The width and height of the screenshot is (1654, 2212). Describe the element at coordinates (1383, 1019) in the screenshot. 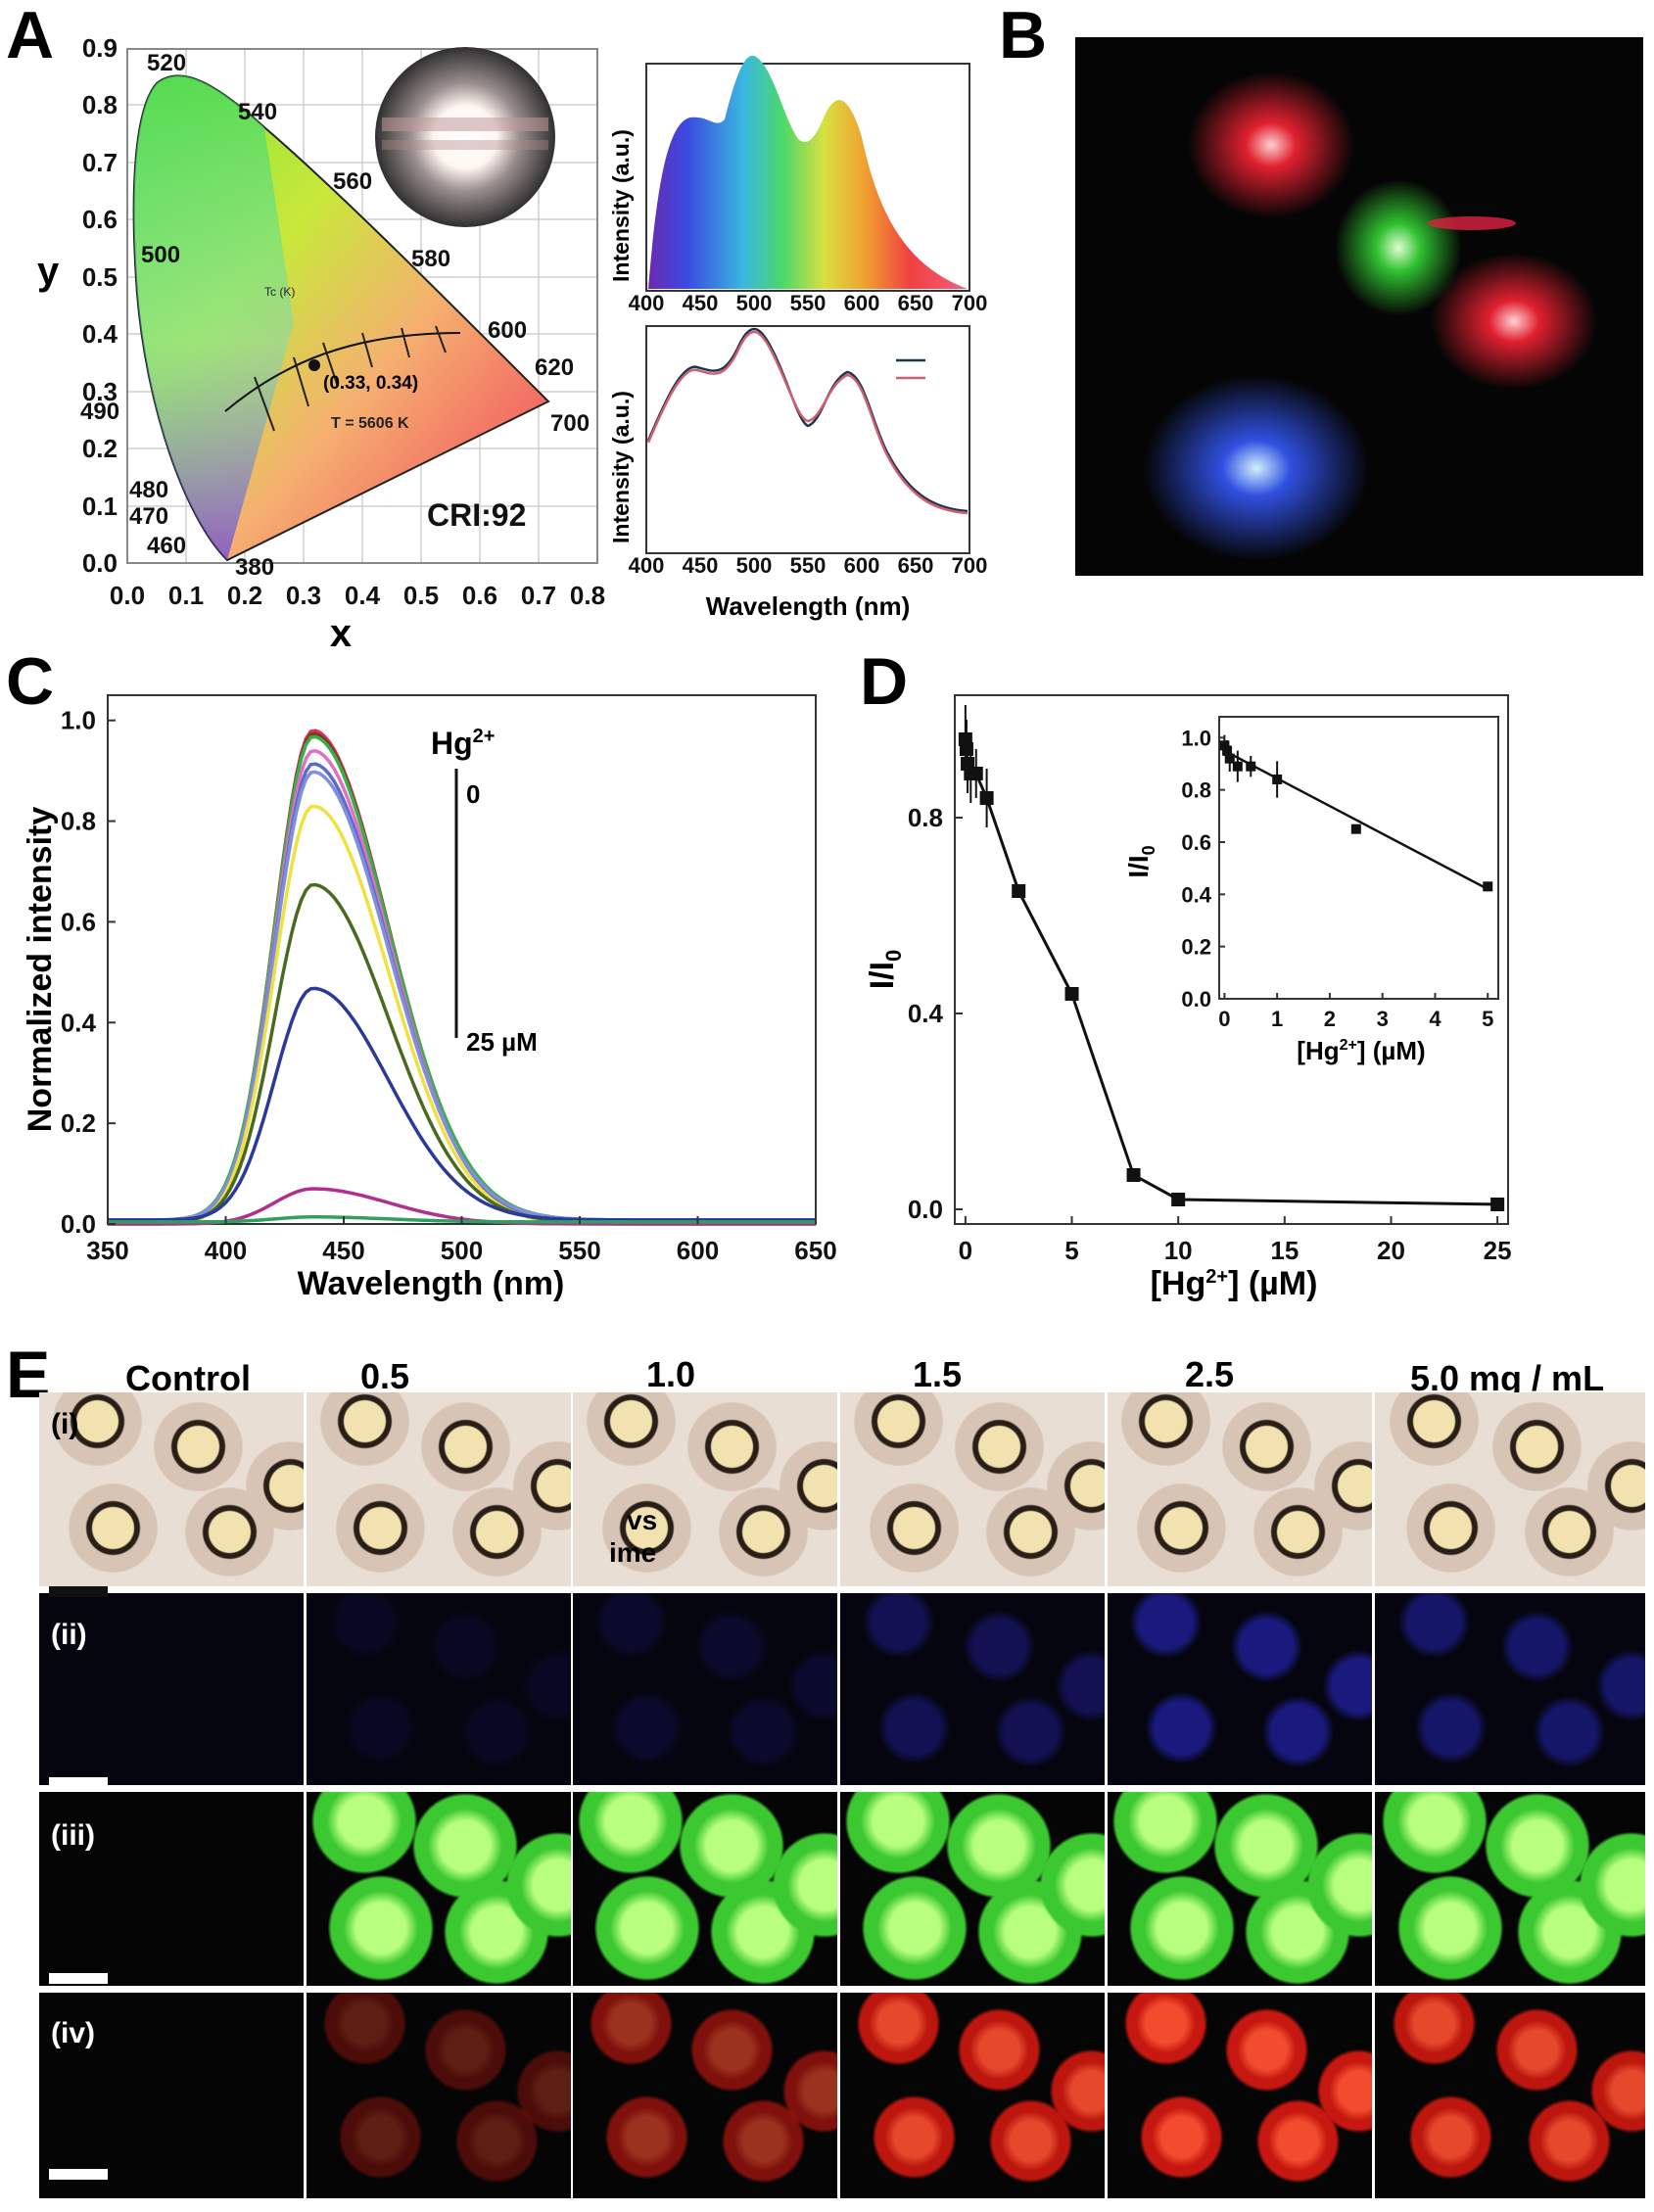

I see `chart-d-inset-x-tick-label: 3` at that location.